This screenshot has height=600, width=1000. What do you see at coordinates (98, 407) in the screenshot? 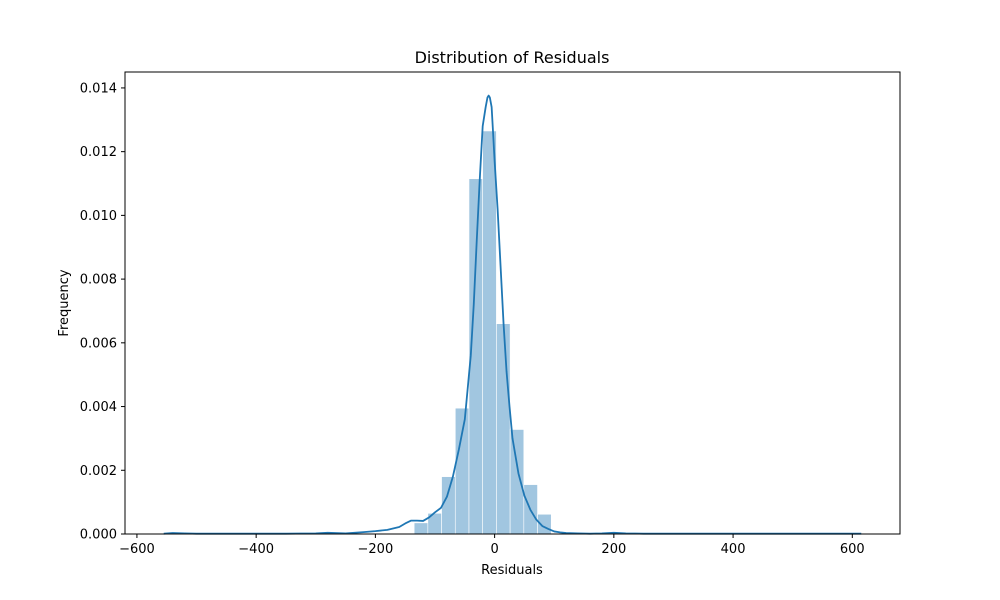
I see `y-tick-label: 0.004` at bounding box center [98, 407].